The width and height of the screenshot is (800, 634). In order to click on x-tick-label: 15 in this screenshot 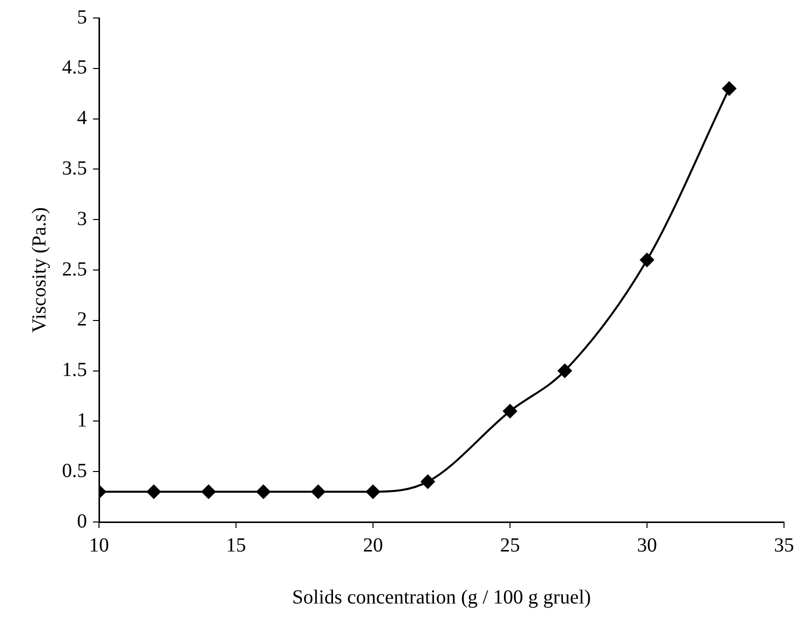, I will do `click(236, 545)`.